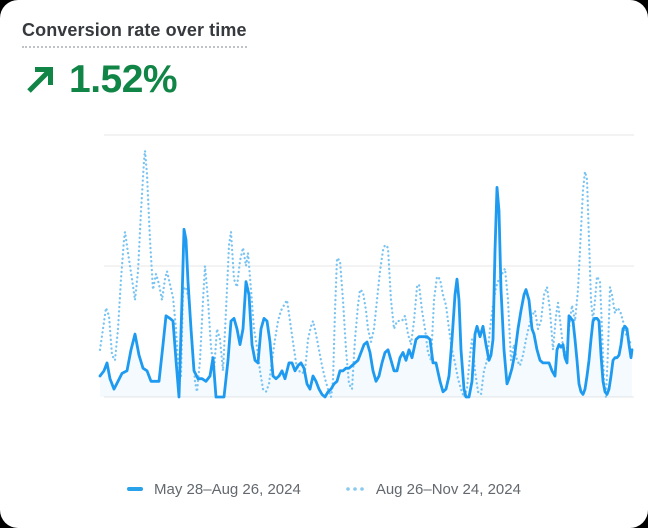 The height and width of the screenshot is (528, 648). Describe the element at coordinates (448, 489) in the screenshot. I see `legend-label-previous-period: Aug 26–Nov 24, 2024` at that location.